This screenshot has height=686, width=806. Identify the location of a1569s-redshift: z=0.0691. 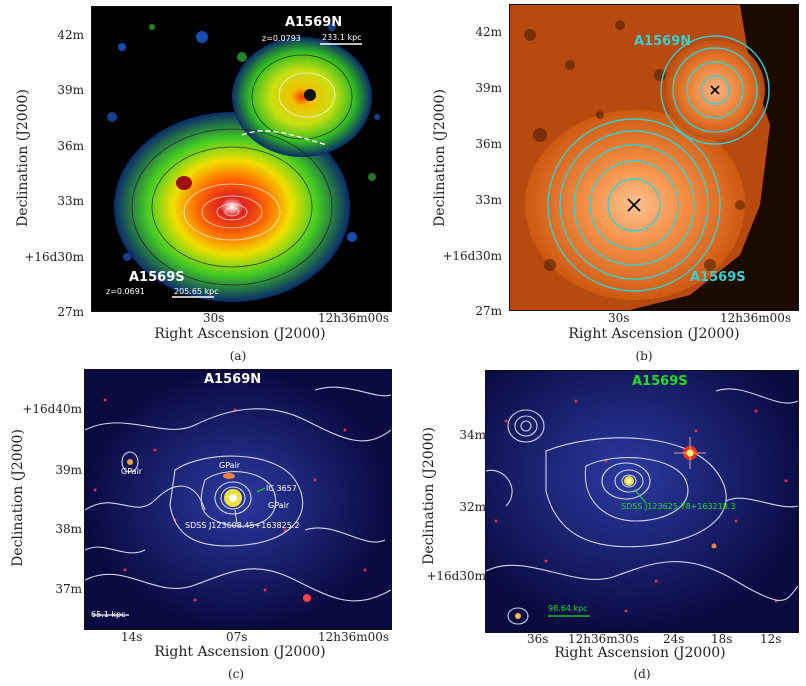
(125, 291).